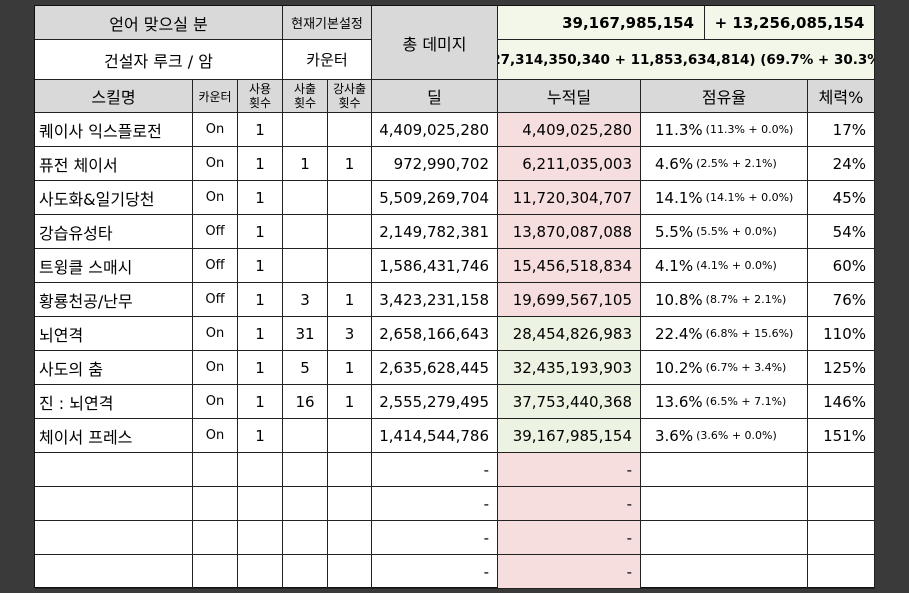 This screenshot has width=909, height=593. What do you see at coordinates (569, 130) in the screenshot?
I see `cell-cumulative: 4,409,025,280` at bounding box center [569, 130].